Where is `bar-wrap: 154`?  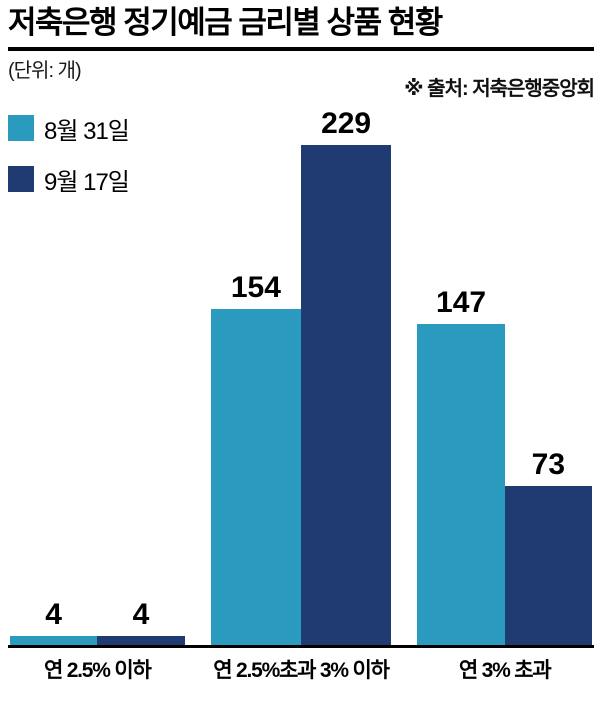
bar-wrap: 154 is located at coordinates (255, 457).